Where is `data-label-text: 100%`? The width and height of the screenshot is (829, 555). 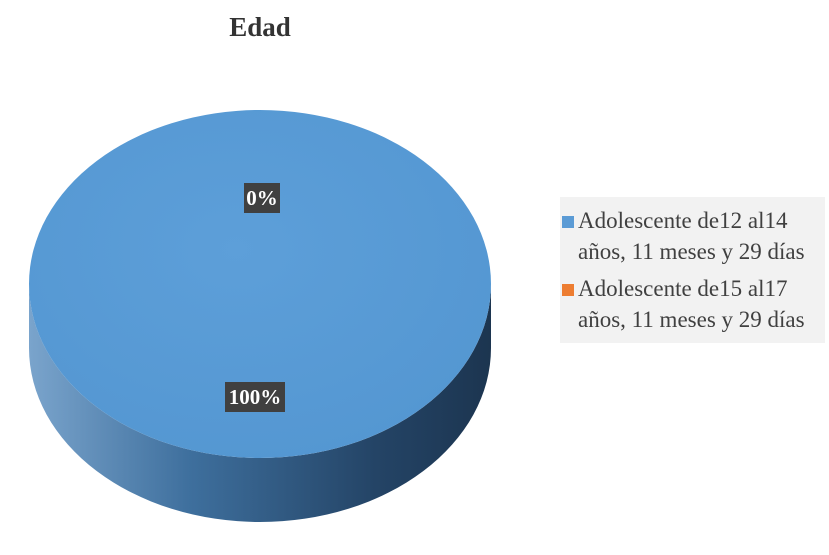 data-label-text: 100% is located at coordinates (255, 397).